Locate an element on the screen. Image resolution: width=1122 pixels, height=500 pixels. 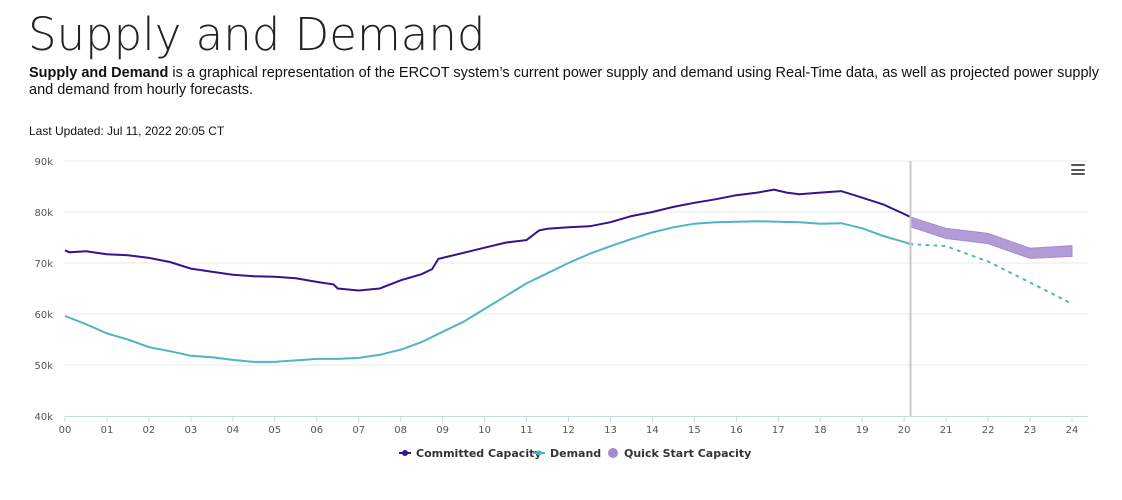
legend-committed-capacity: Committed Capacity is located at coordinates (479, 453).